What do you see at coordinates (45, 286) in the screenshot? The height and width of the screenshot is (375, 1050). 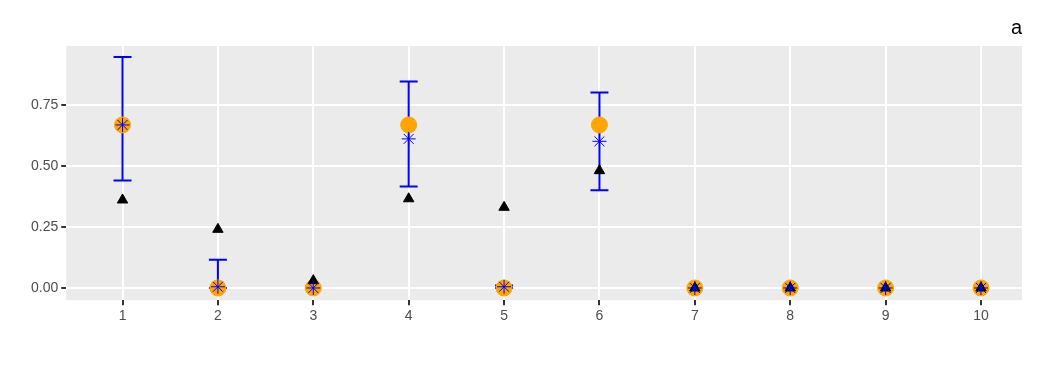 I see `y-tick-label: 0.00` at bounding box center [45, 286].